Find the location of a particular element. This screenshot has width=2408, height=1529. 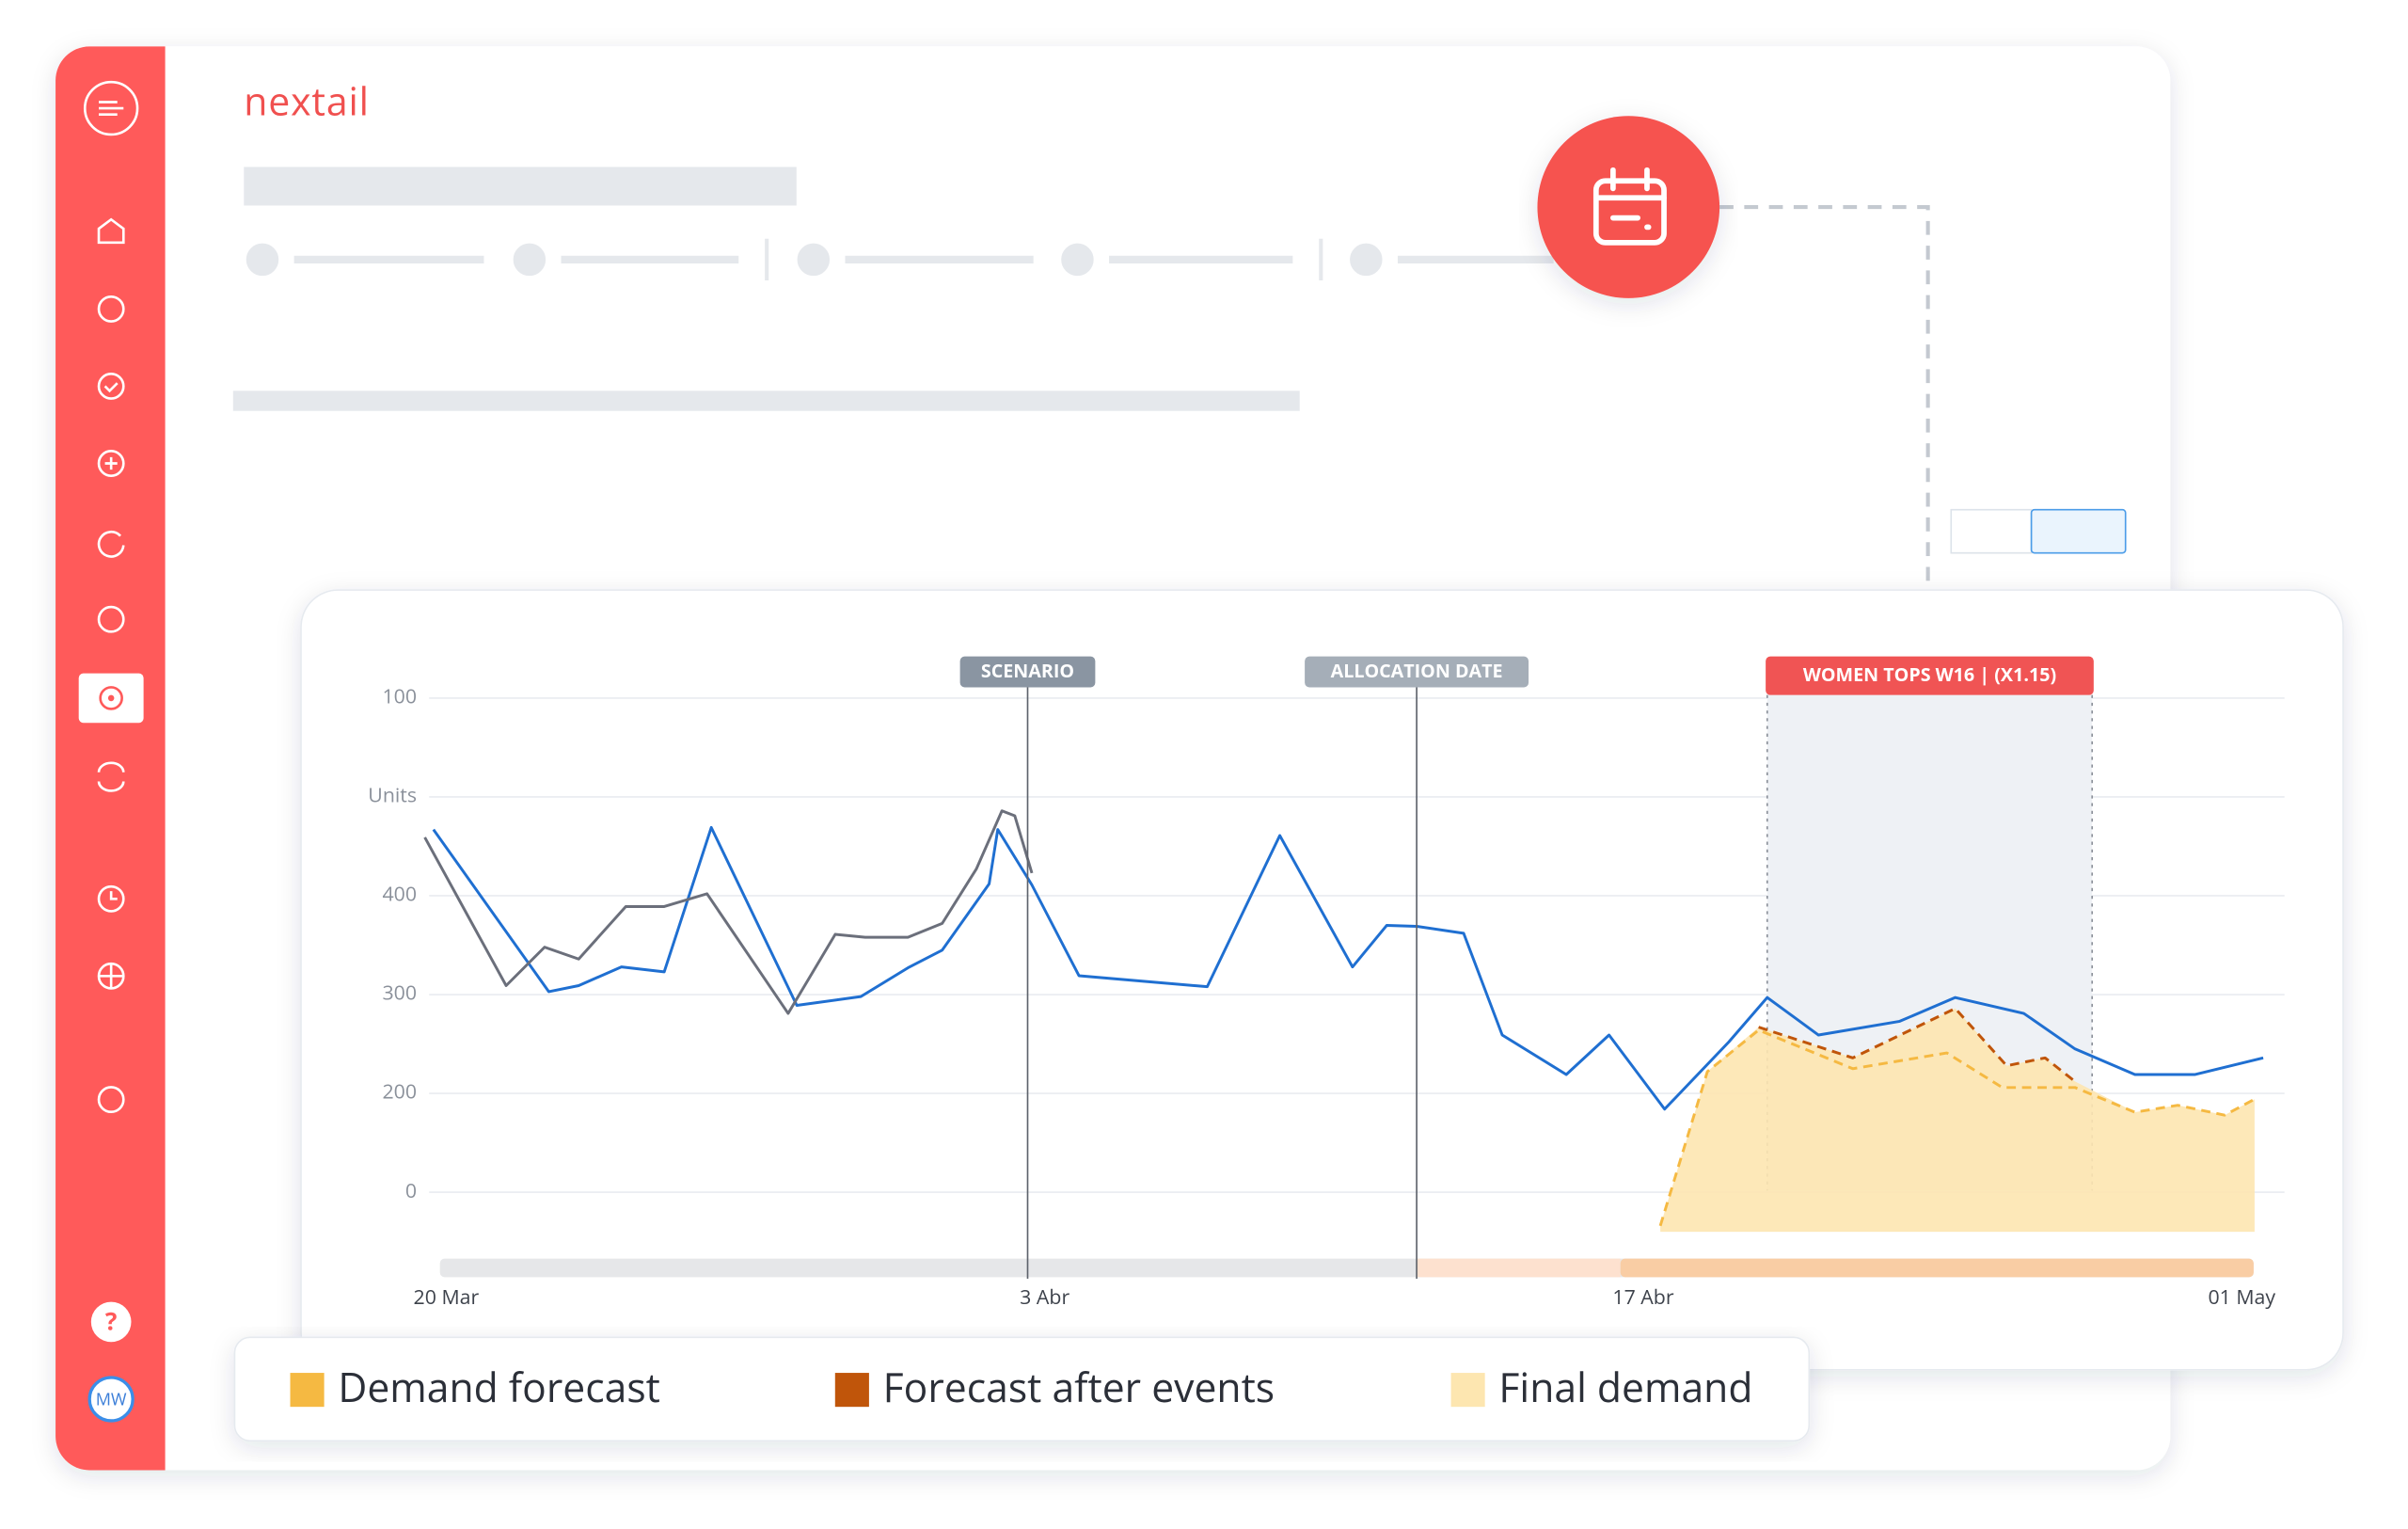

placeholder-steps is located at coordinates (900, 259).